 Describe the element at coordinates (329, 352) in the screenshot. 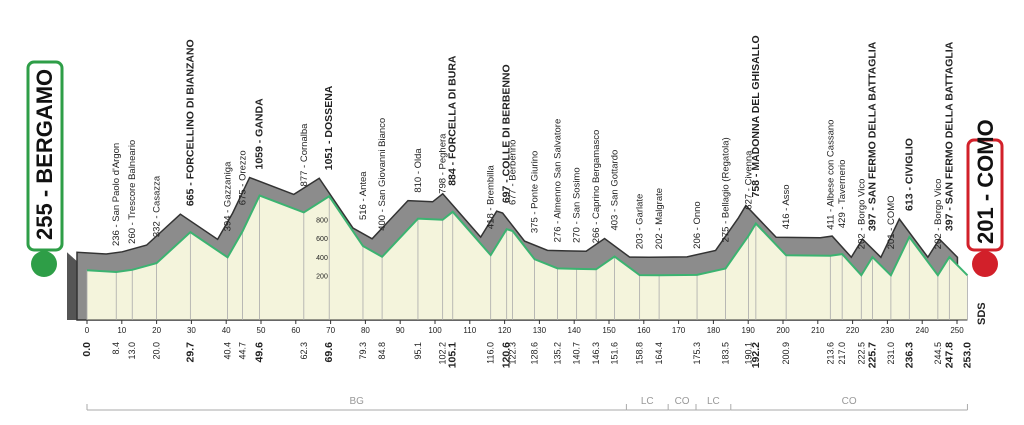

I see `km-label: 69.6` at that location.